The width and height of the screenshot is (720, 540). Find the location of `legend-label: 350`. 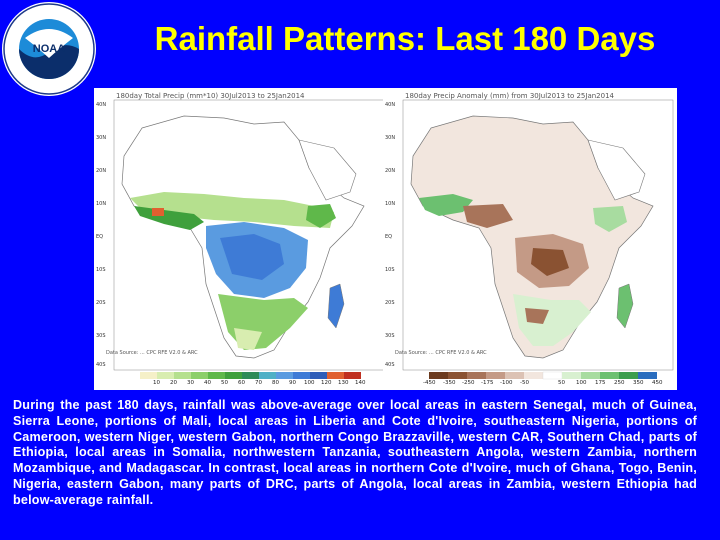

legend-label: 350 is located at coordinates (638, 383).